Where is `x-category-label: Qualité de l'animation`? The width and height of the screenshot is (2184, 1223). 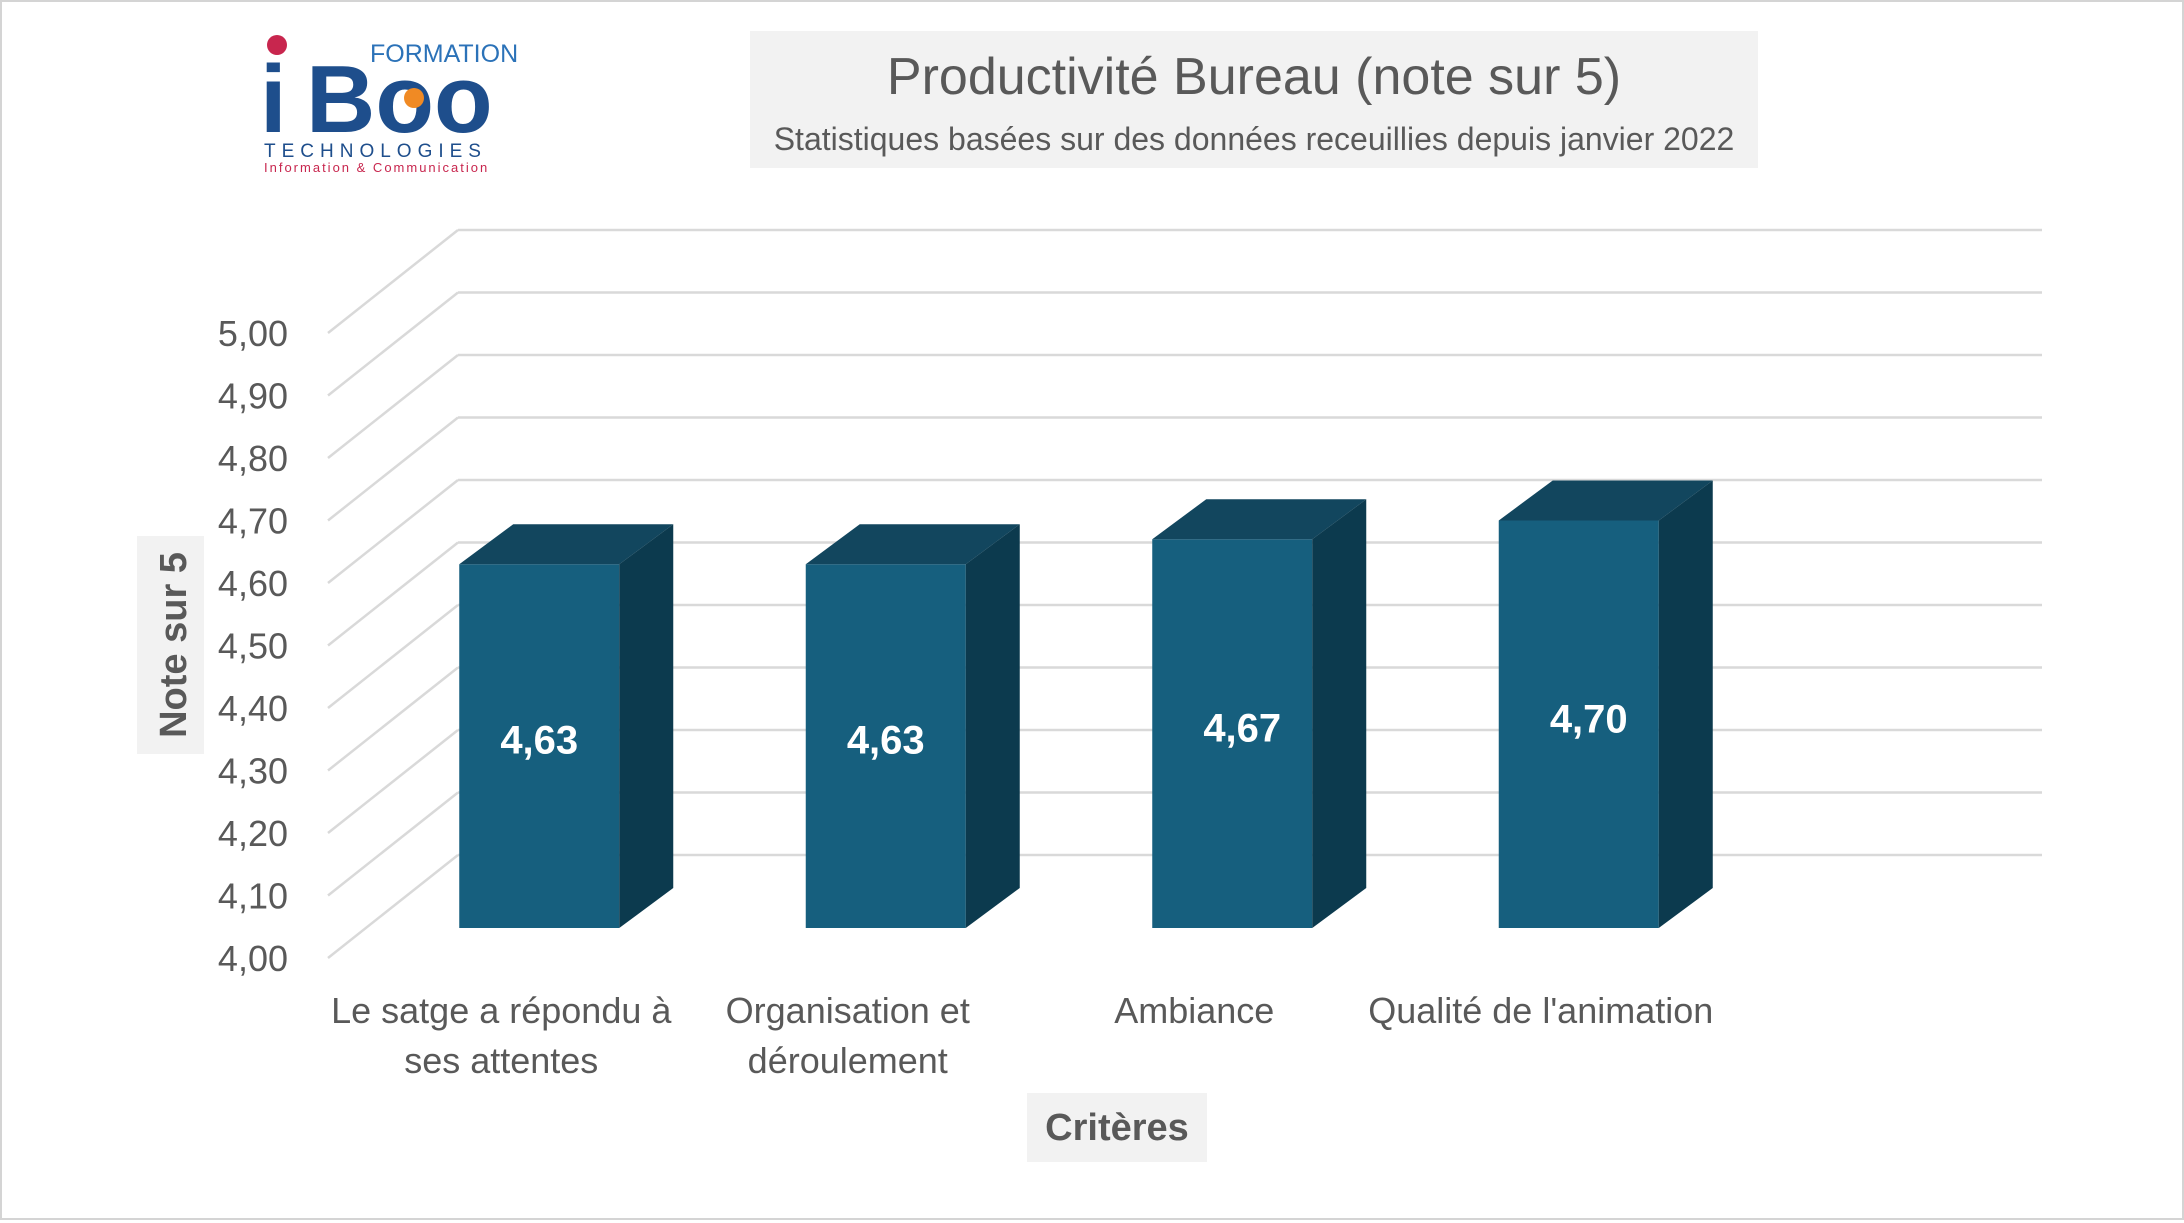 x-category-label: Qualité de l'animation is located at coordinates (1540, 1010).